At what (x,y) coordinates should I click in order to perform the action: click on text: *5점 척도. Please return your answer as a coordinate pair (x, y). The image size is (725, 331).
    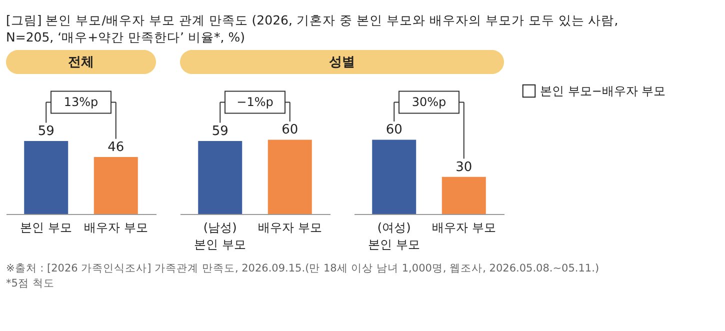
    Looking at the image, I should click on (30, 284).